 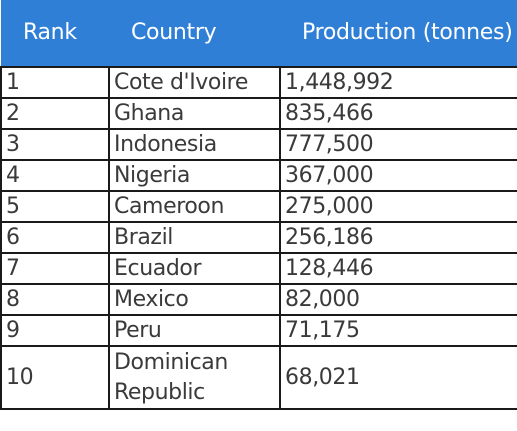 I want to click on cell-country: Ghana, so click(x=194, y=113).